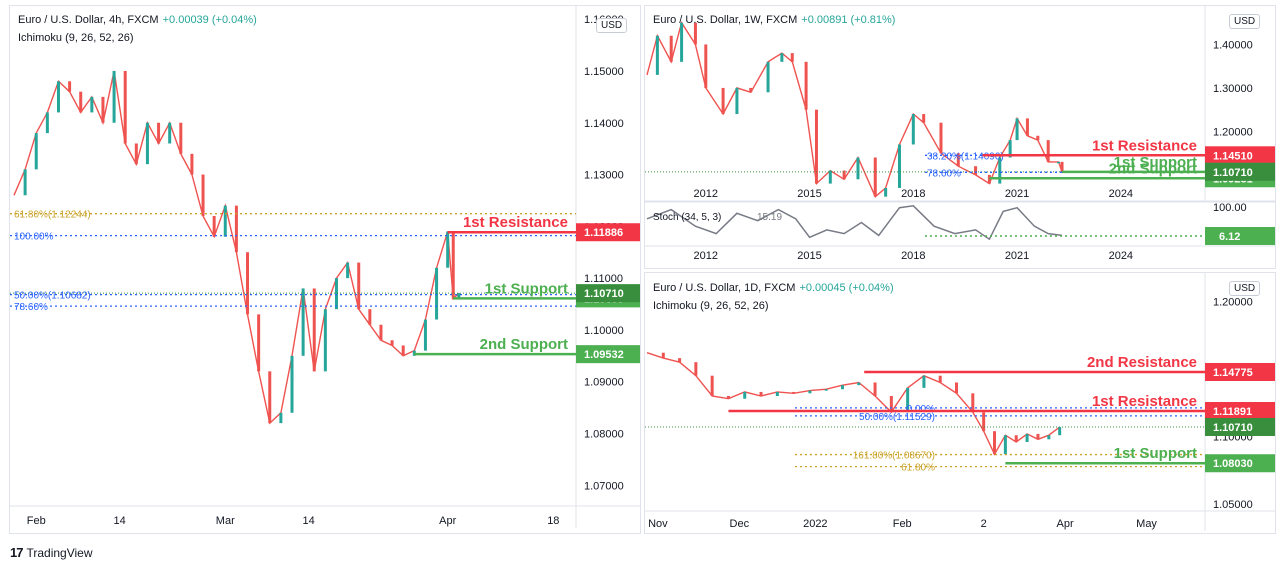 This screenshot has height=571, width=1283. Describe the element at coordinates (52, 296) in the screenshot. I see `fib-level-label: 50.00%(1.10682)` at that location.